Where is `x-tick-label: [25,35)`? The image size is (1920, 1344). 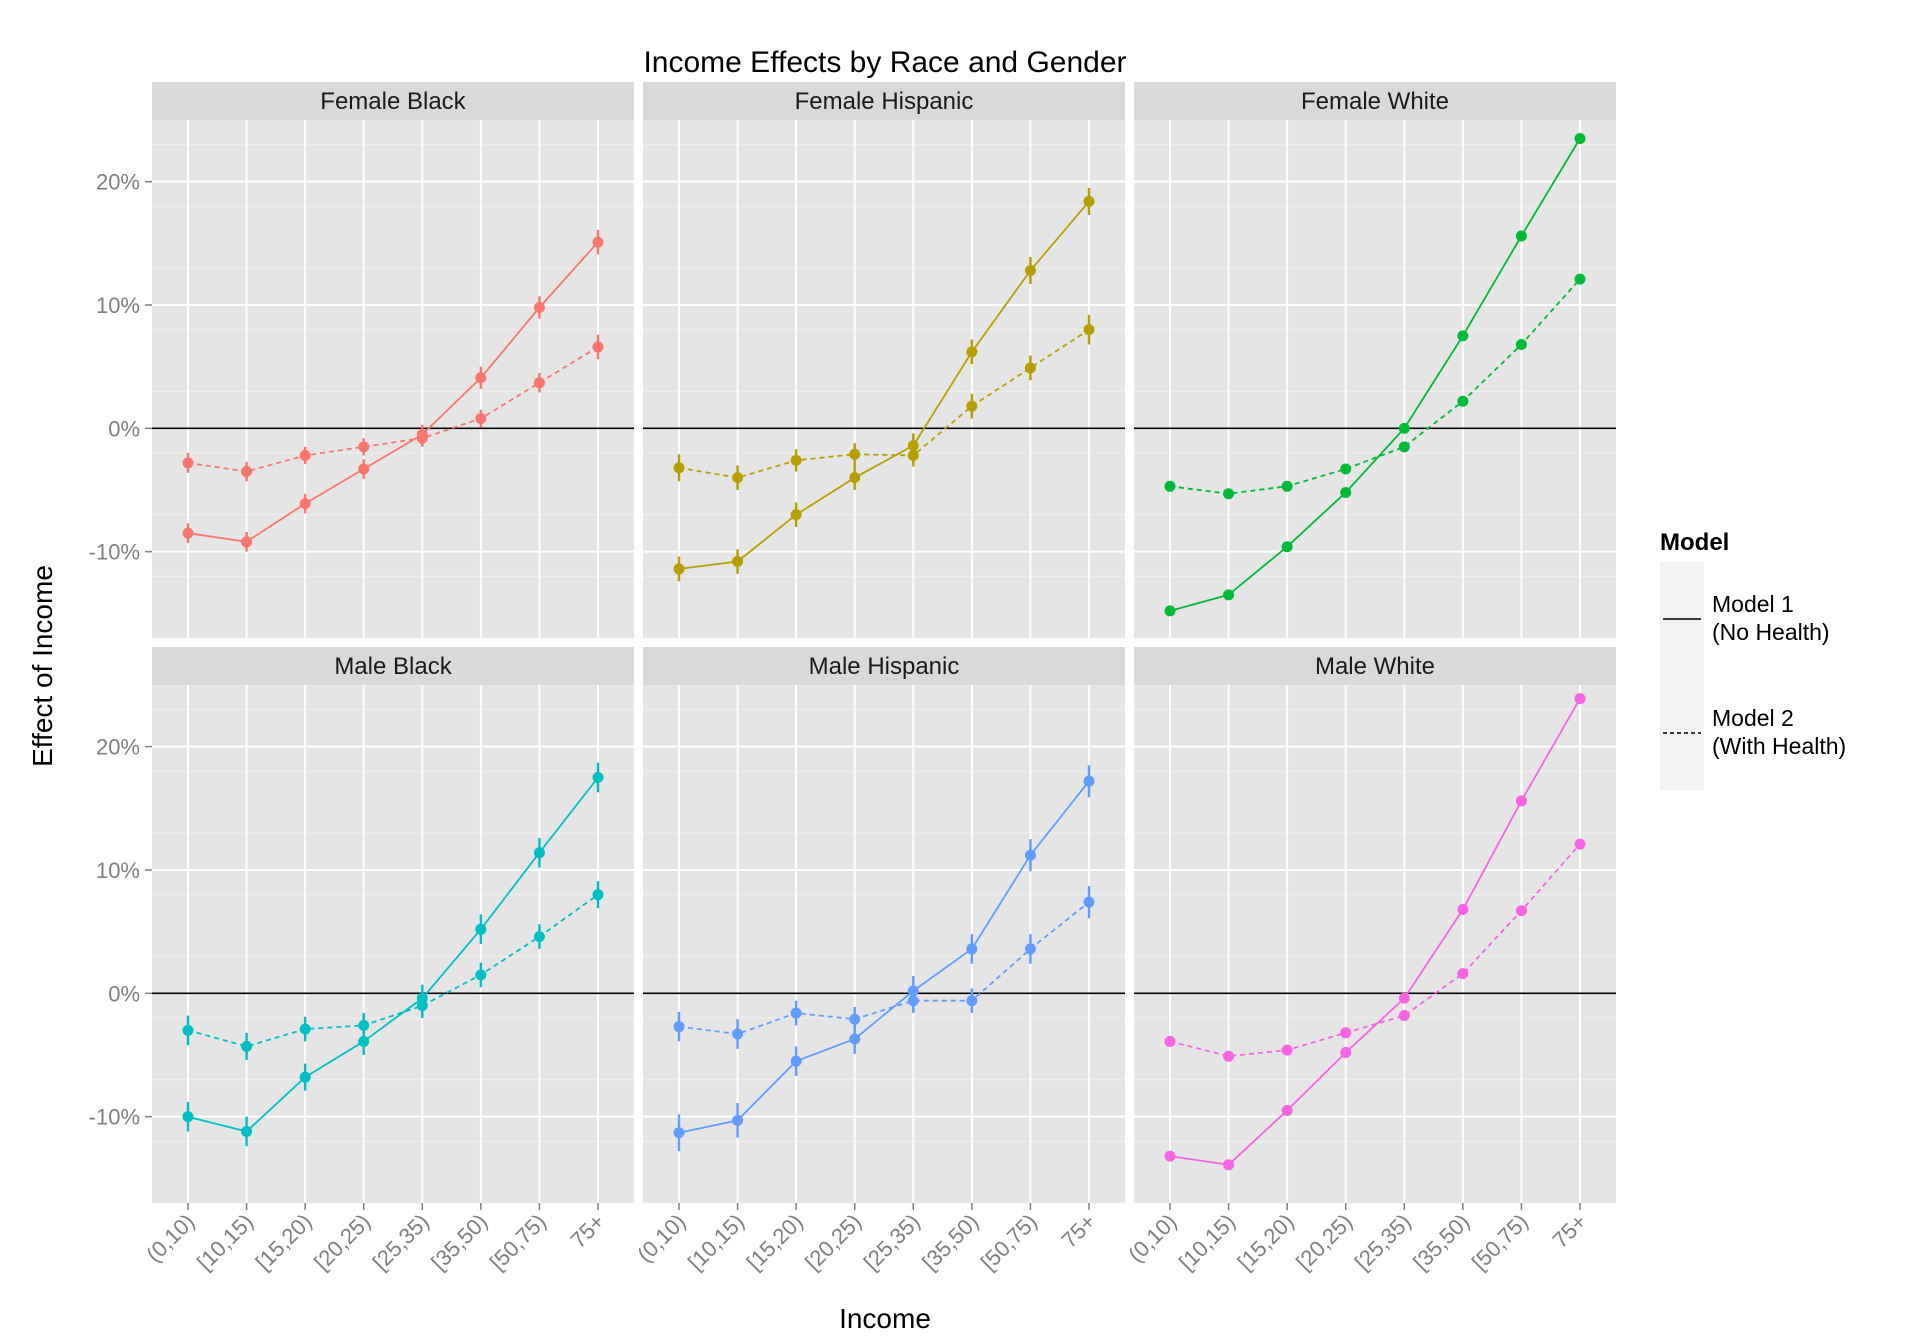 x-tick-label: [25,35) is located at coordinates (401, 1242).